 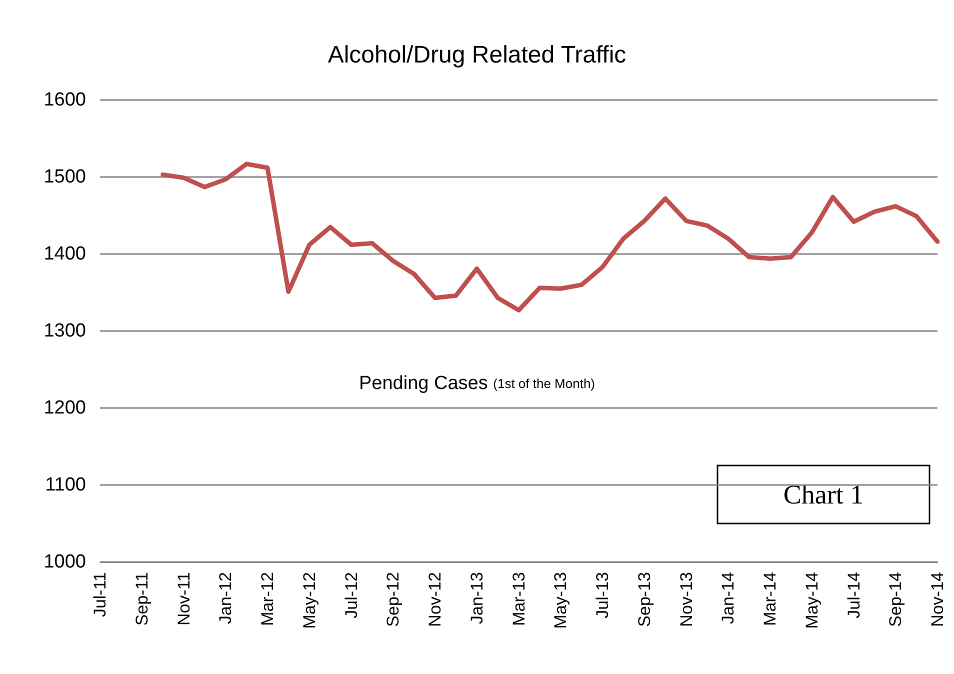 What do you see at coordinates (896, 599) in the screenshot?
I see `x-tick-label: Sep-14` at bounding box center [896, 599].